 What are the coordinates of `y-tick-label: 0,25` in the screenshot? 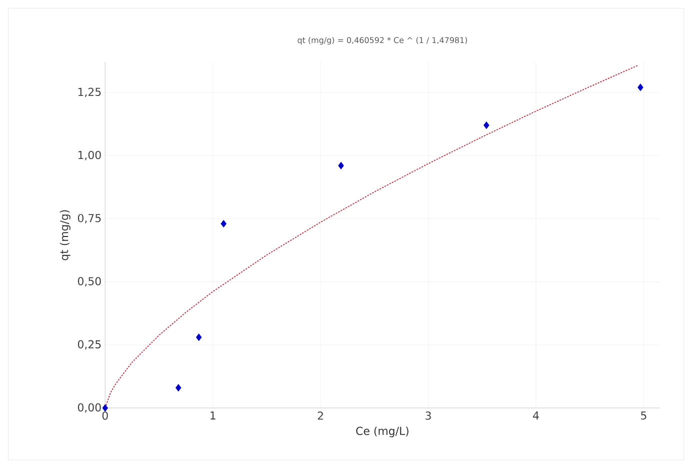 It's located at (89, 345).